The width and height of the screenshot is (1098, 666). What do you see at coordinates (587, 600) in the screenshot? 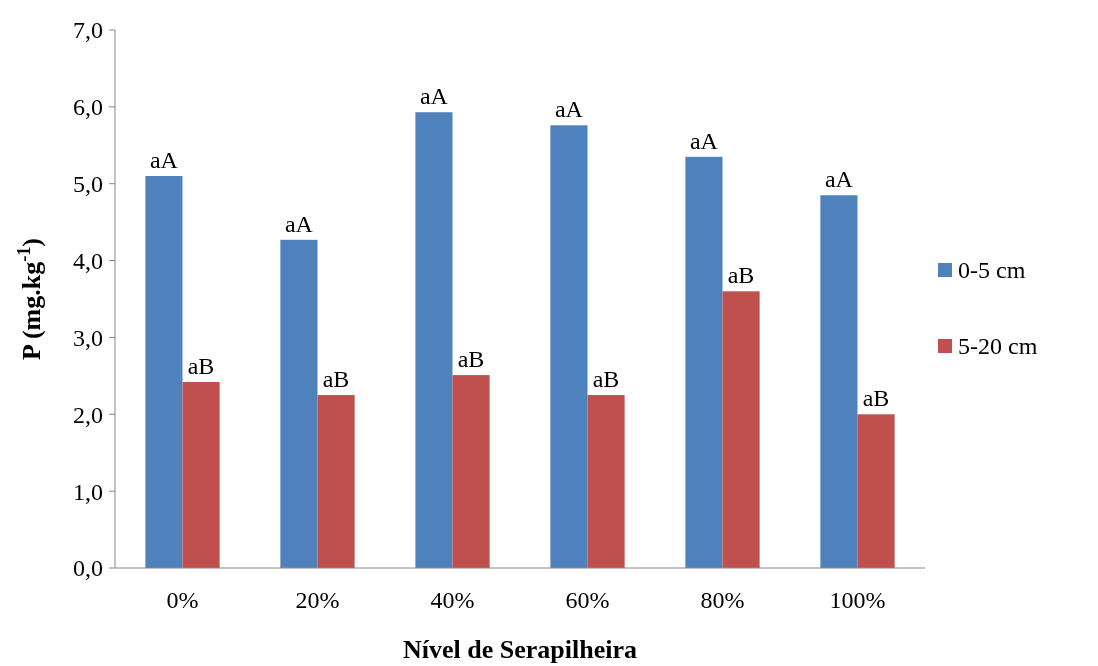
I see `x-tick-label: 60%` at bounding box center [587, 600].